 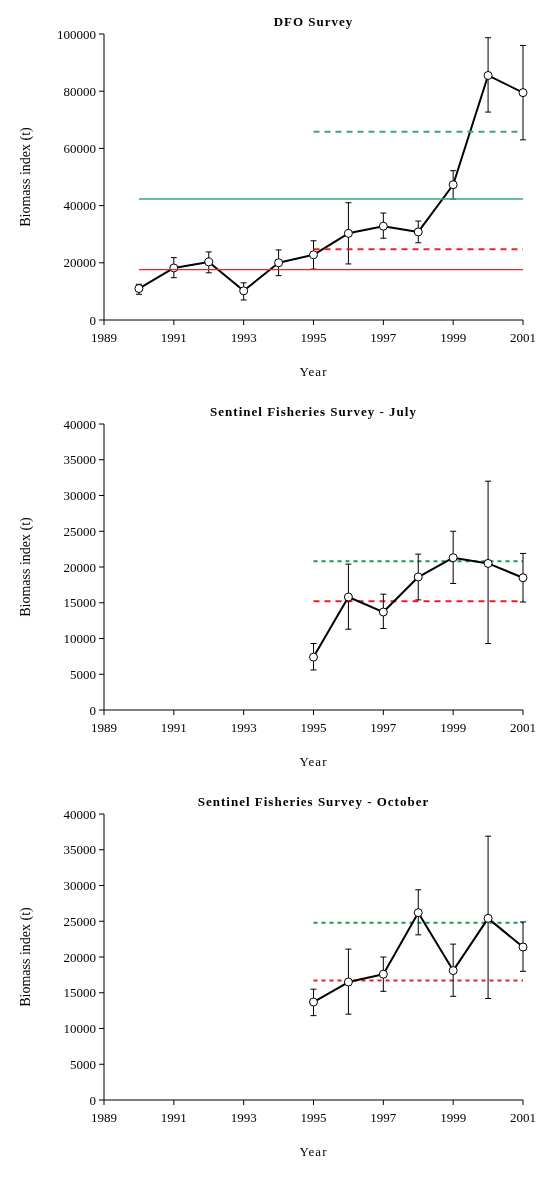 I want to click on y-tick-label: 60000, so click(x=79, y=148).